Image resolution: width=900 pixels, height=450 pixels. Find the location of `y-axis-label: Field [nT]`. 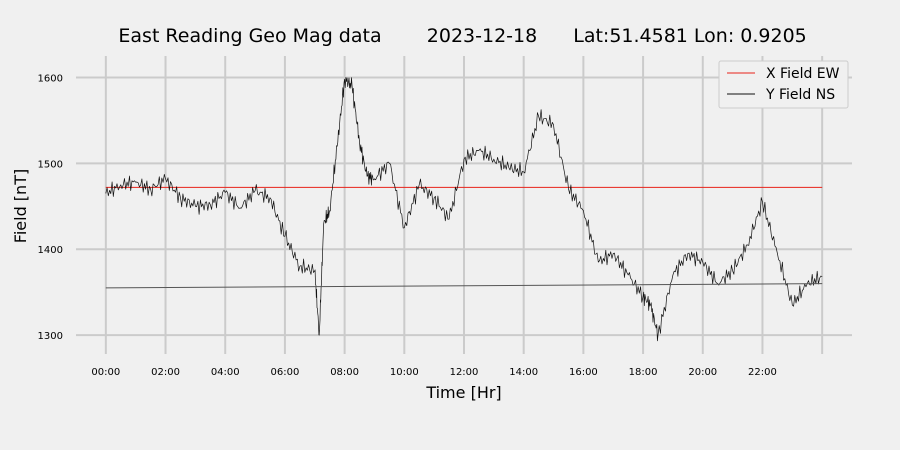

y-axis-label: Field [nT] is located at coordinates (20, 206).